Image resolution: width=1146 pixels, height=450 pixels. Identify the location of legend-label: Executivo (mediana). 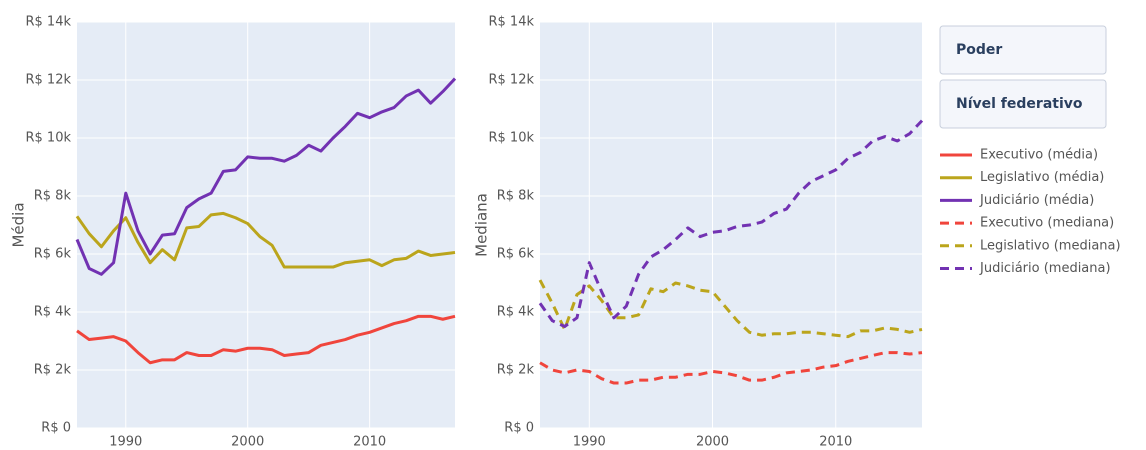
(1047, 223).